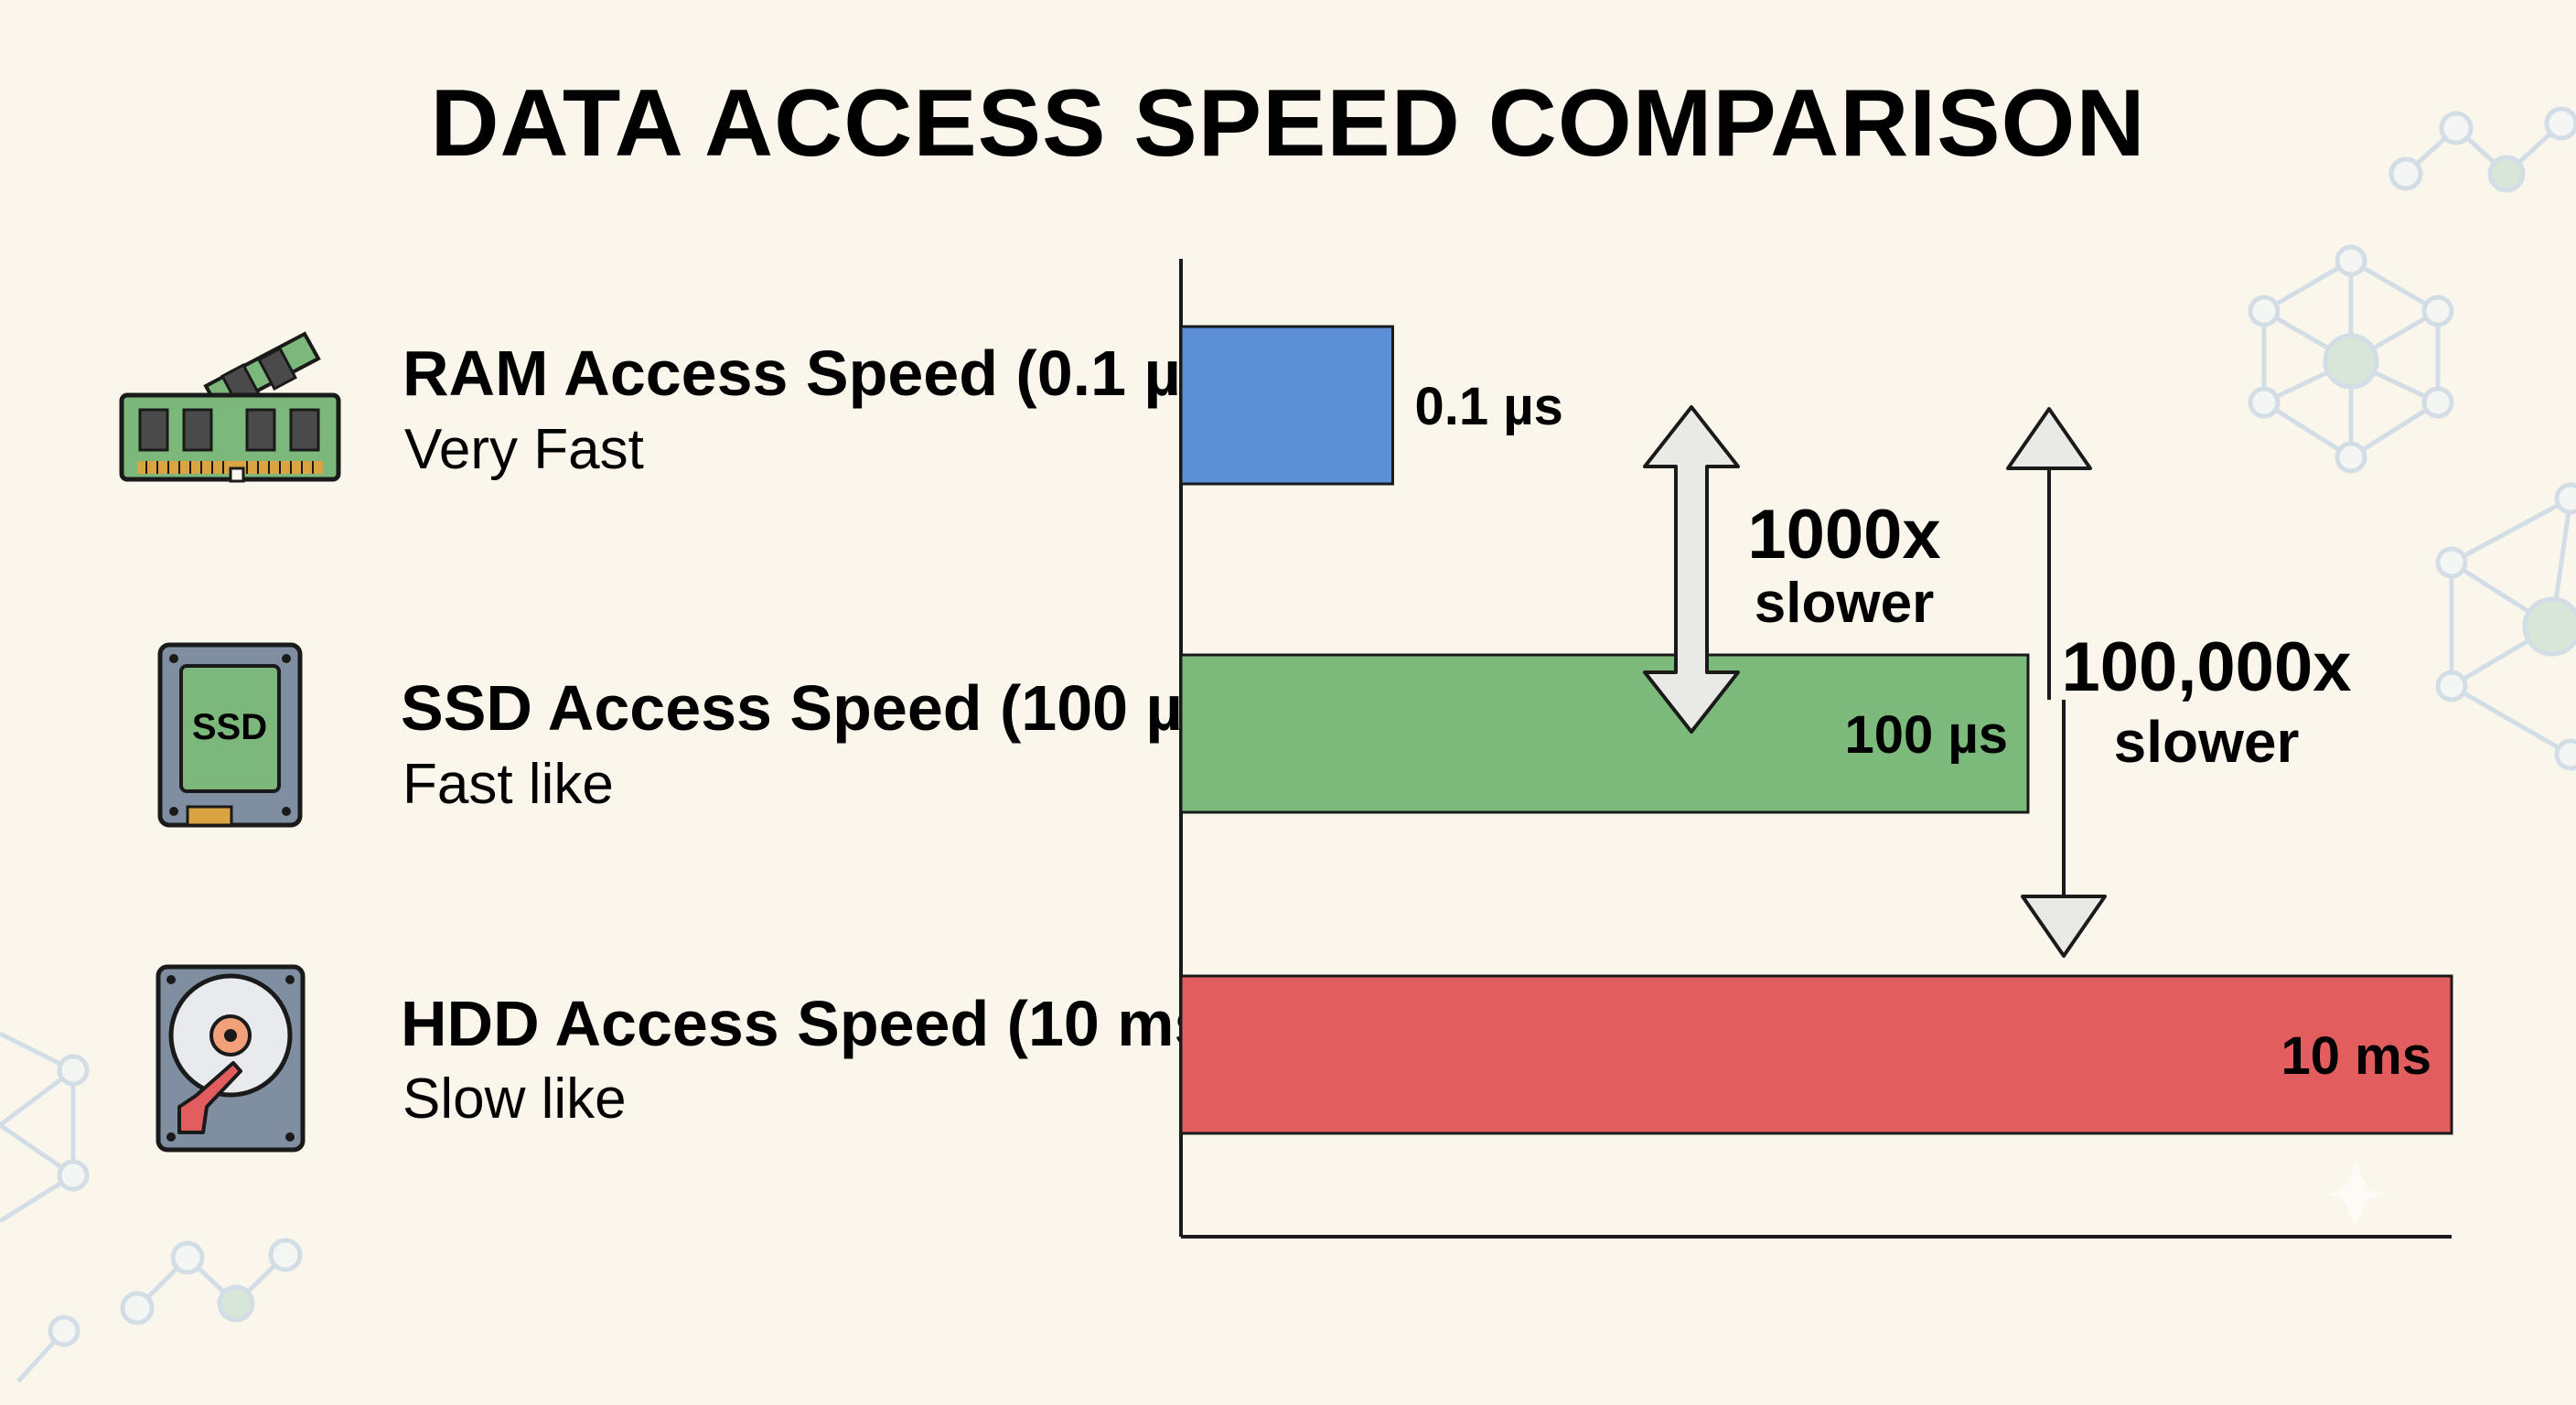 The width and height of the screenshot is (2576, 1405). Describe the element at coordinates (1691, 570) in the screenshot. I see `double-arrow-1000x` at that location.